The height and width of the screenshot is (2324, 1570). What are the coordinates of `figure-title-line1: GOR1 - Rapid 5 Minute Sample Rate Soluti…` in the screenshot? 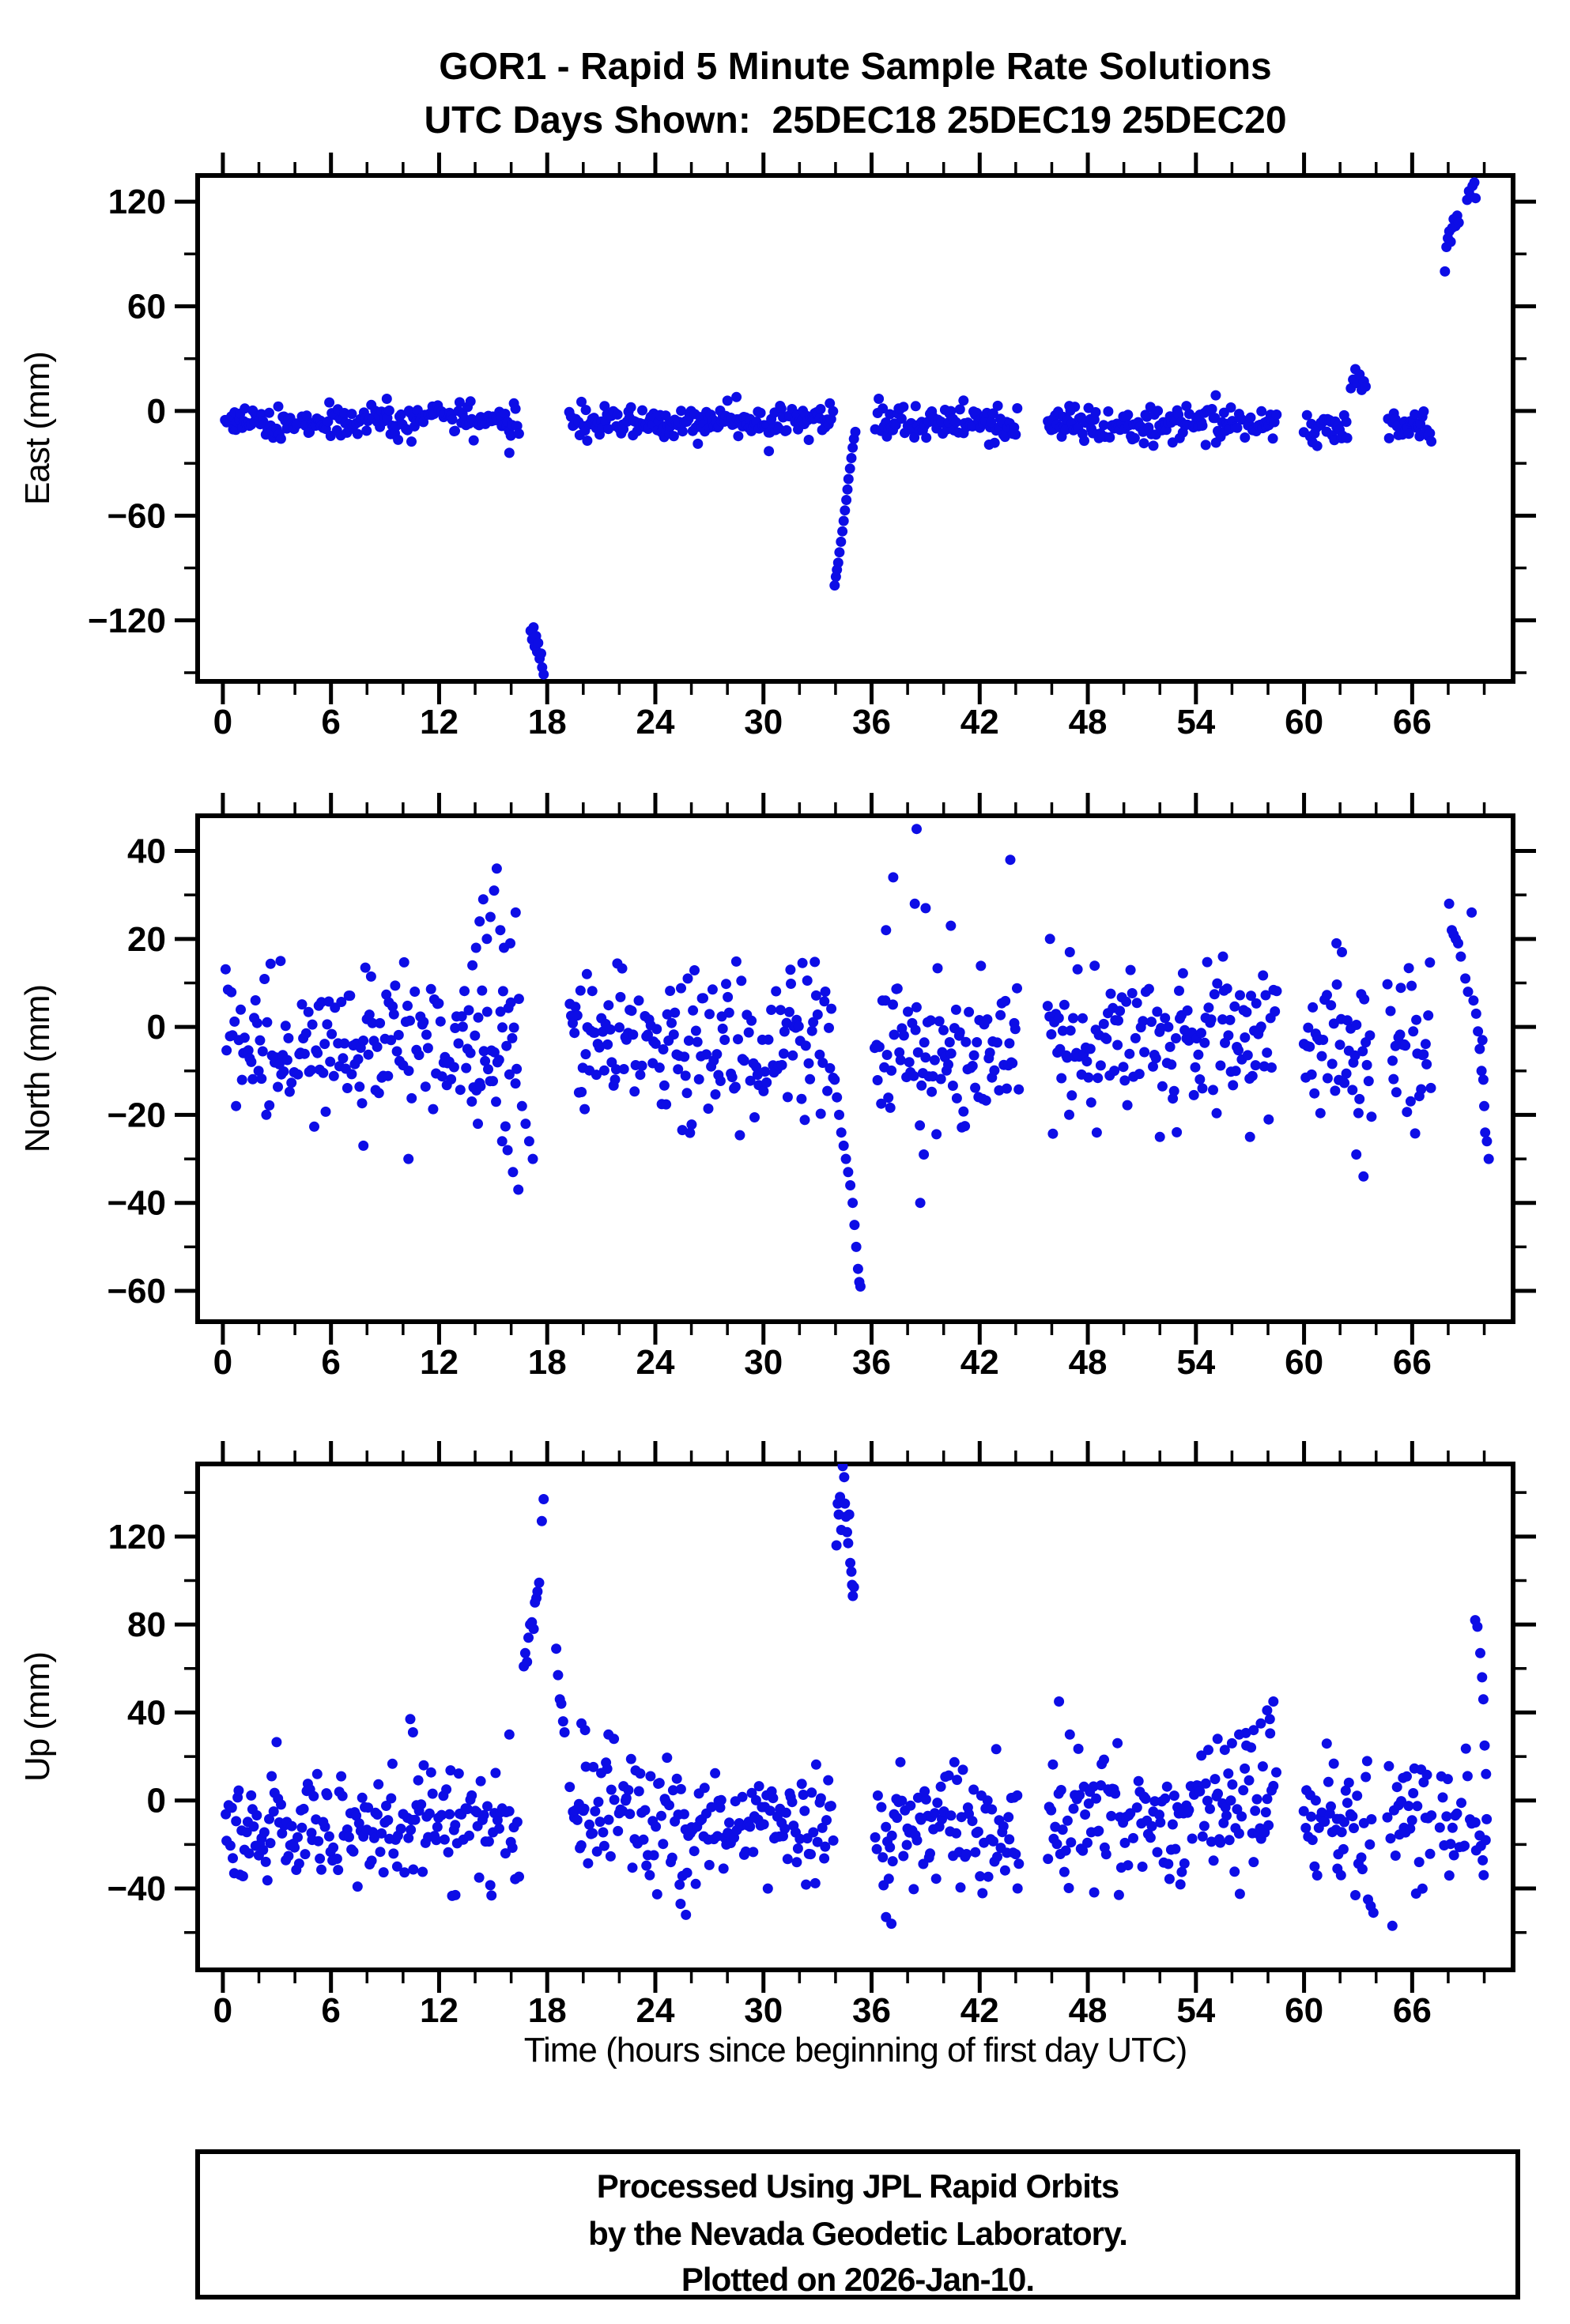 It's located at (855, 67).